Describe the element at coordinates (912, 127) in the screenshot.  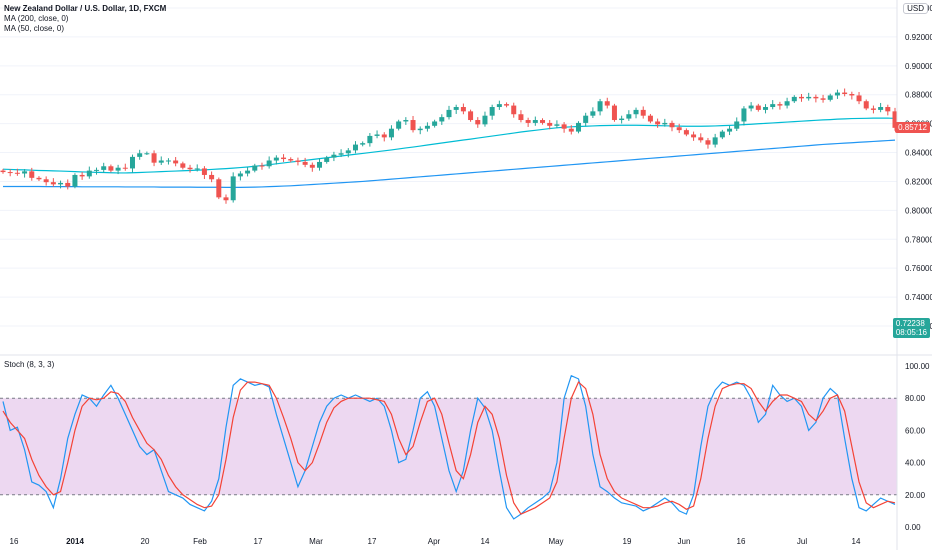
I see `last-price-value: 0.85712` at that location.